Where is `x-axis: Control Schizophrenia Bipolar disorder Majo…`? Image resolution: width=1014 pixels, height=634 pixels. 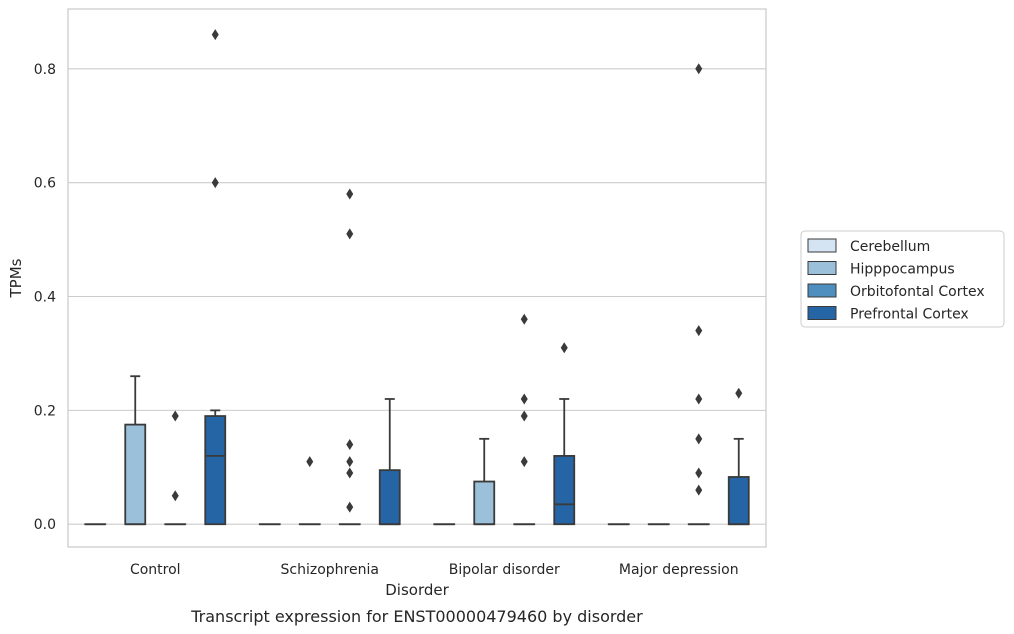
x-axis: Control Schizophrenia Bipolar disorder Majo… is located at coordinates (434, 570).